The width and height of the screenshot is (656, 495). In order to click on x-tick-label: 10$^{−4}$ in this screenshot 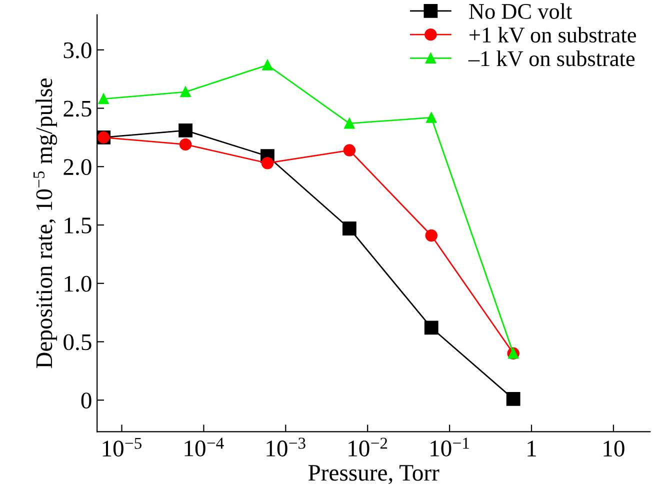, I will do `click(204, 447)`.